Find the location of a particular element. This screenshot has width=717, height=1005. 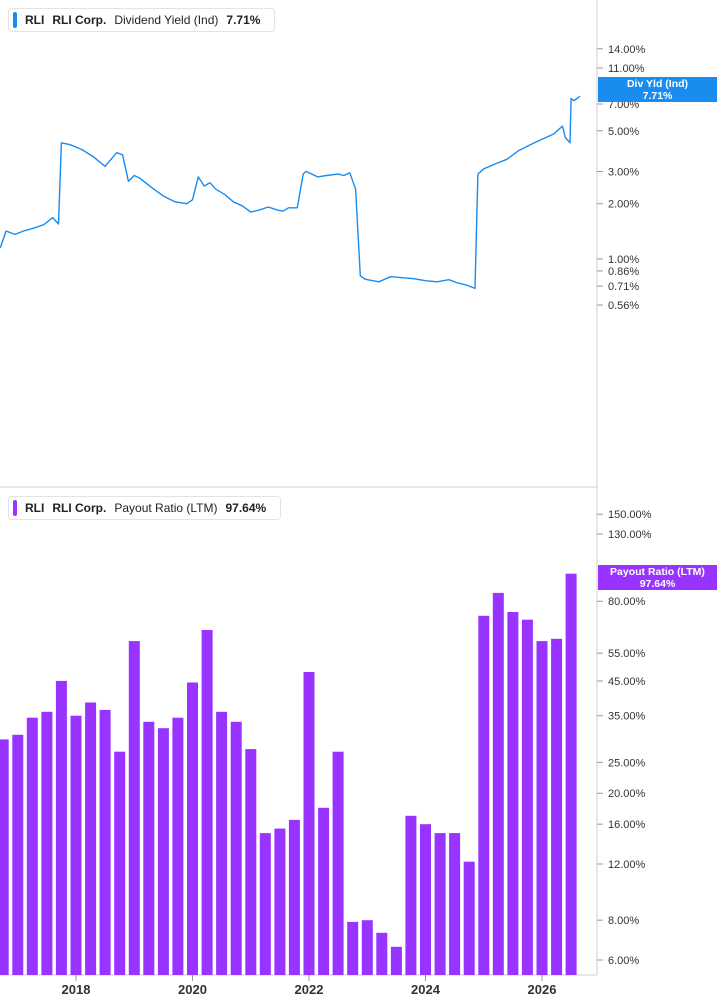

y-tick-label-top: 14.00% is located at coordinates (627, 50).